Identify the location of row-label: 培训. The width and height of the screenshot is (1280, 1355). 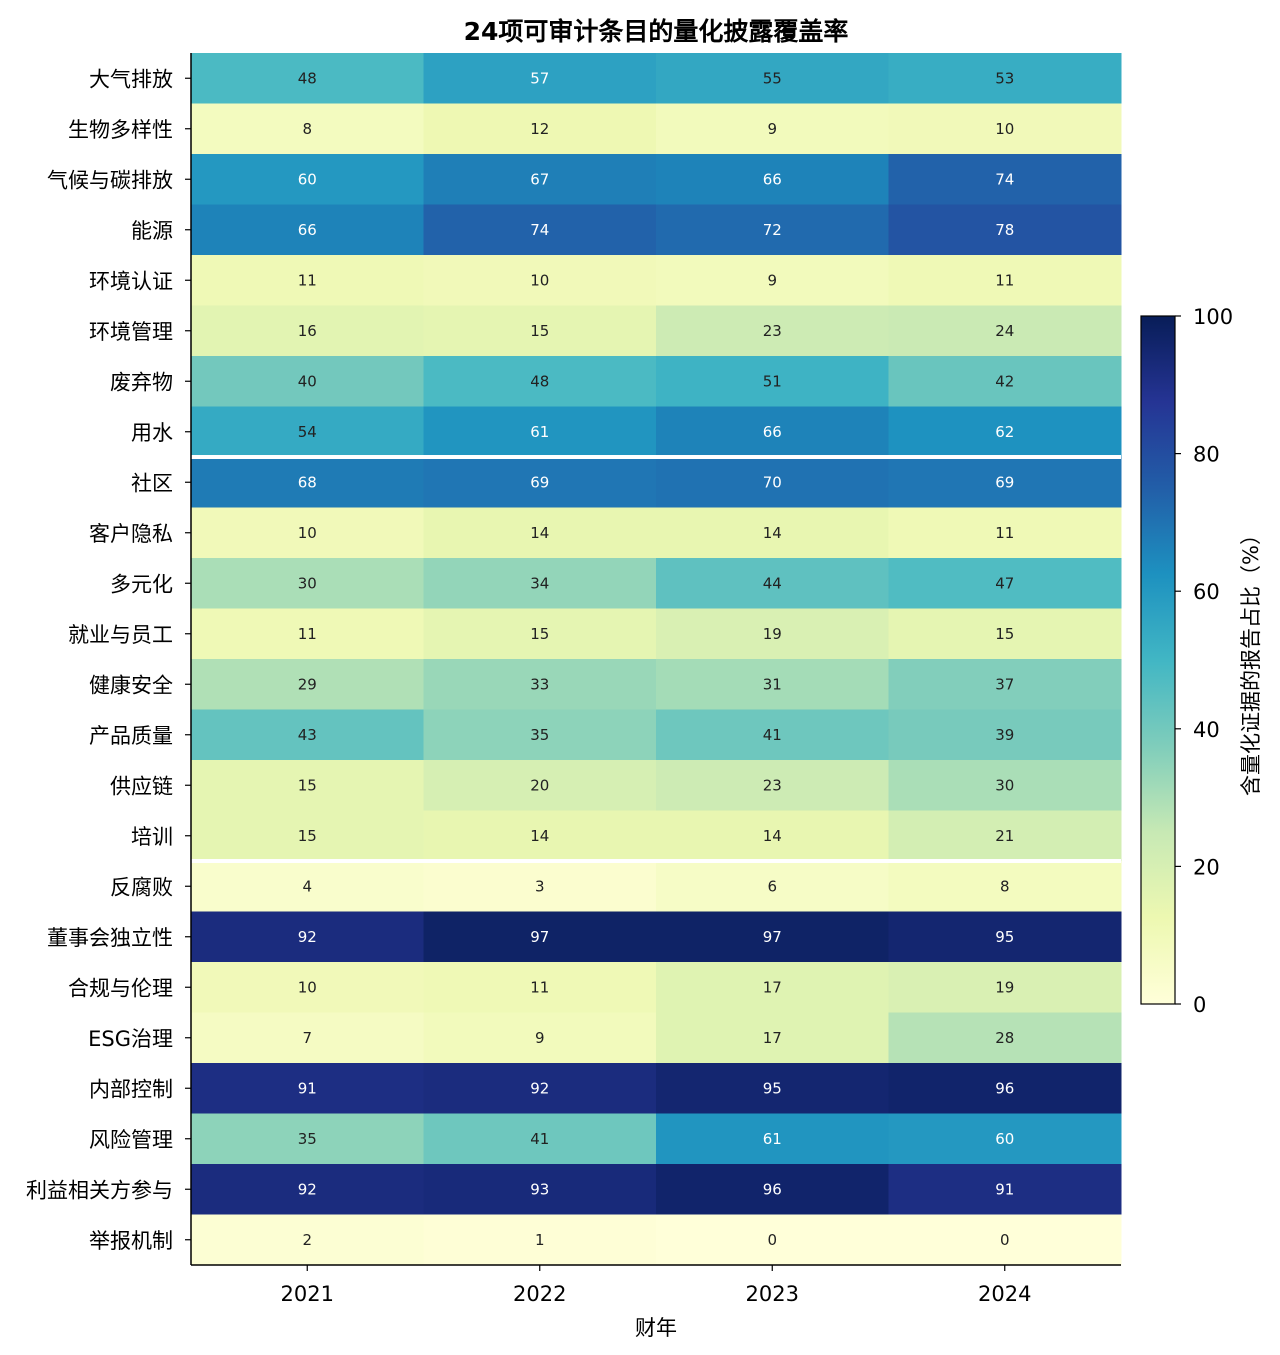
(152, 837).